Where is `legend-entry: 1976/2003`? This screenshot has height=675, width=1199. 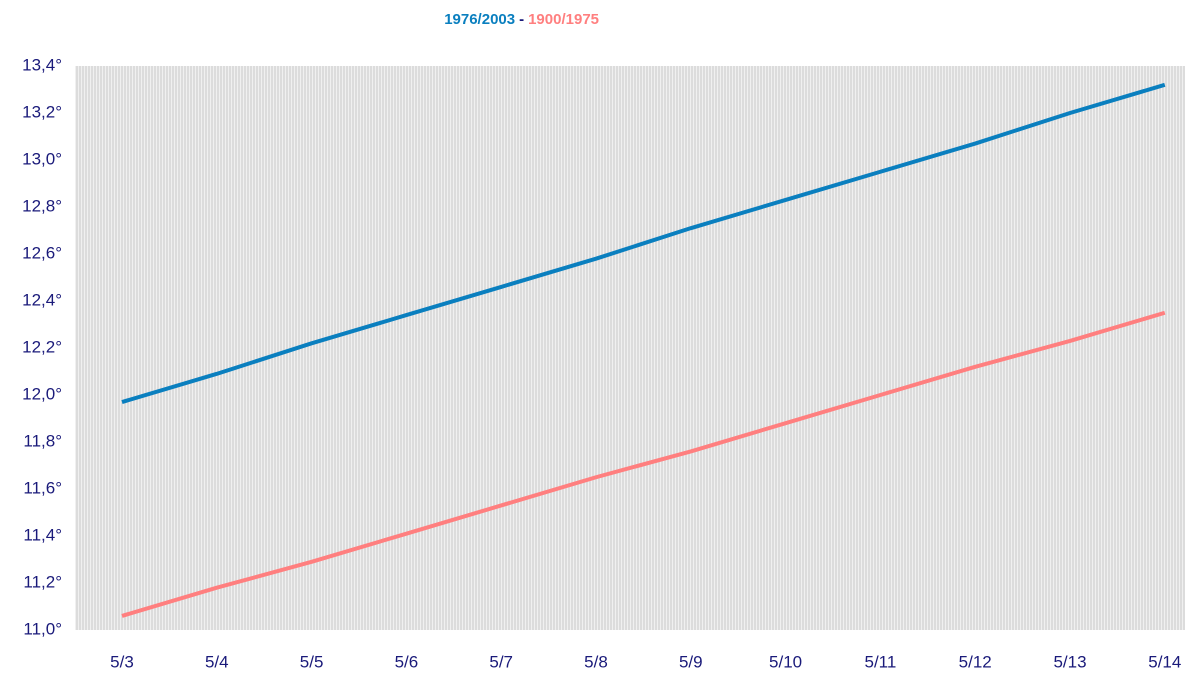 legend-entry: 1976/2003 is located at coordinates (479, 19).